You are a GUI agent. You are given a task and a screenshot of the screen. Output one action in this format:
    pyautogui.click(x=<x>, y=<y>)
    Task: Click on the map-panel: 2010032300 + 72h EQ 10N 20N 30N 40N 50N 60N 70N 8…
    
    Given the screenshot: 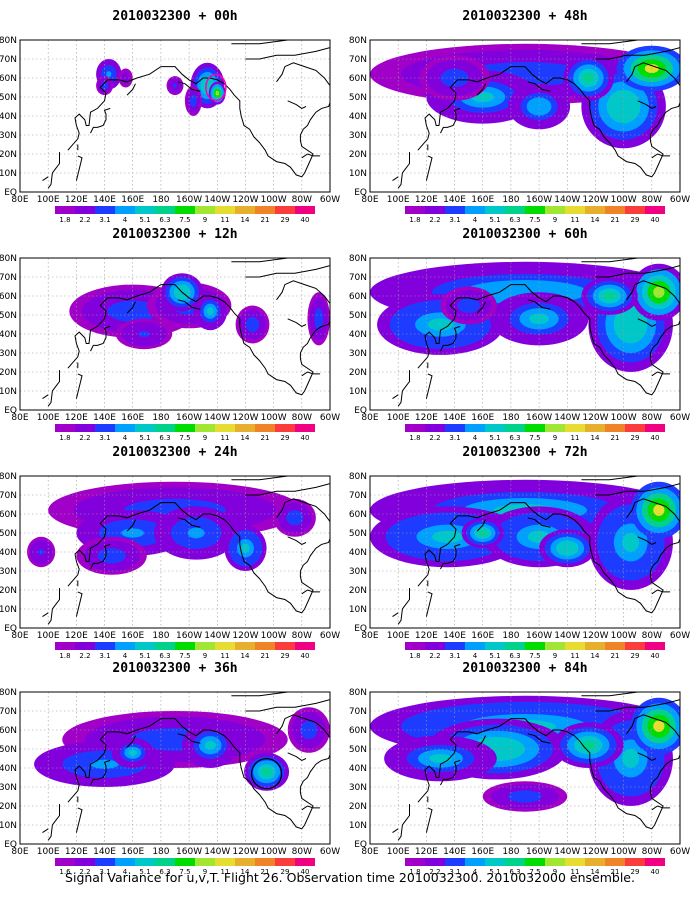 What is the action you would take?
    pyautogui.click(x=519, y=552)
    